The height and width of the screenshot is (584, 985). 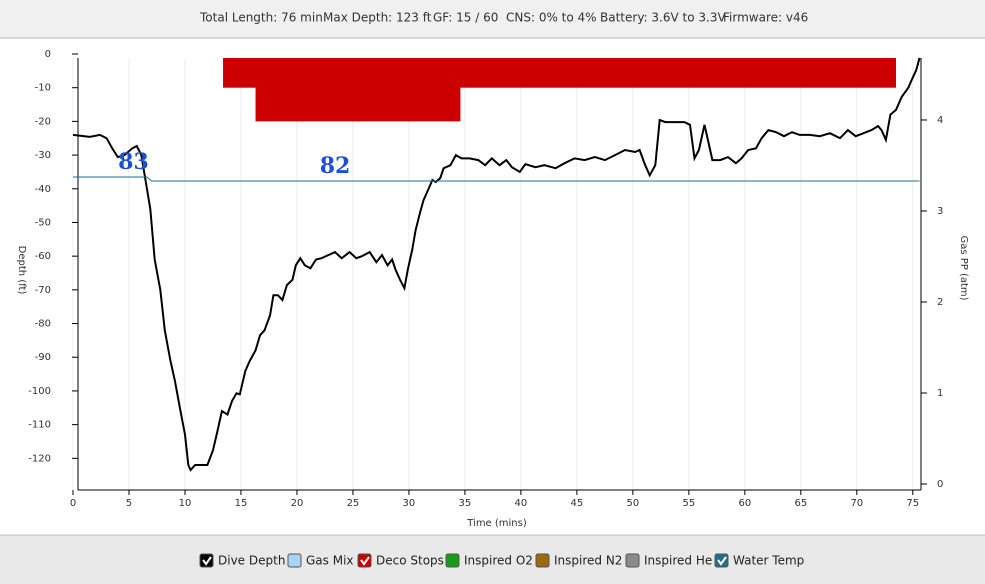 I want to click on x-tick-label: 10, so click(x=185, y=503).